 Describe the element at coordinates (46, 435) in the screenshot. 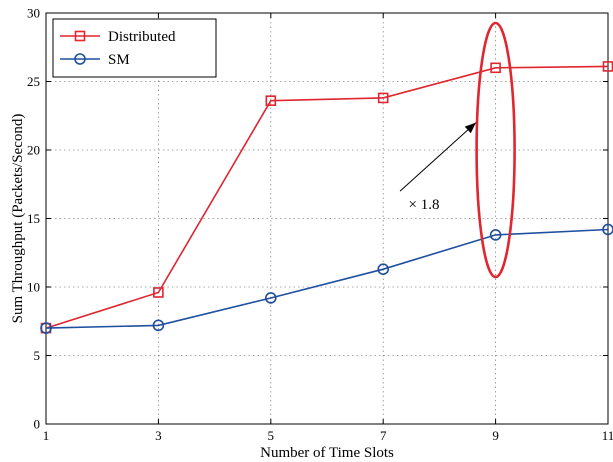

I see `x-tick-label: 1` at that location.